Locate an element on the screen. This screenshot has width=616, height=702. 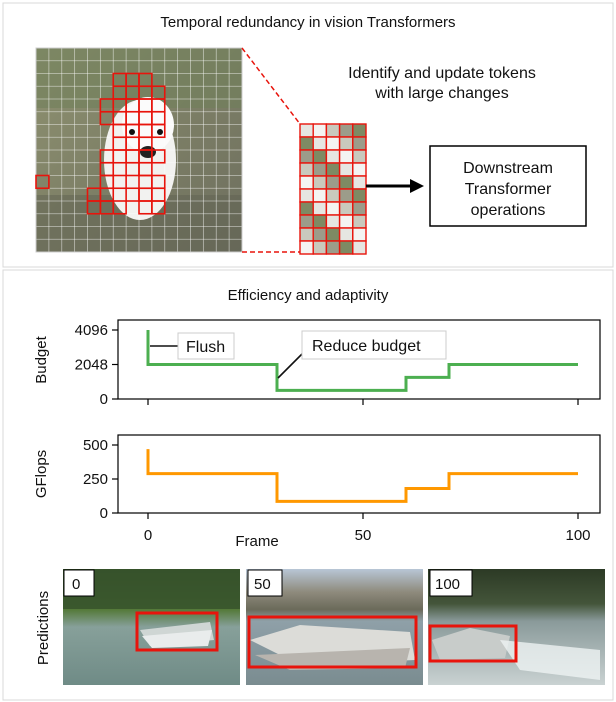
prediction-frame-100: 100 is located at coordinates (516, 627).